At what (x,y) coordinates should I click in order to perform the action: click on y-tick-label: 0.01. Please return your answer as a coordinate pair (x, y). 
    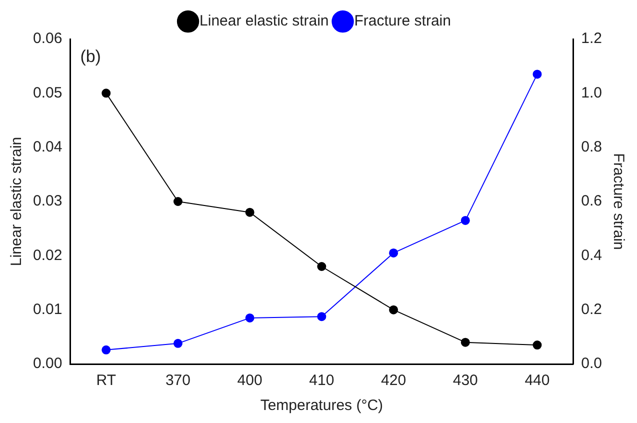
    Looking at the image, I should click on (47, 309).